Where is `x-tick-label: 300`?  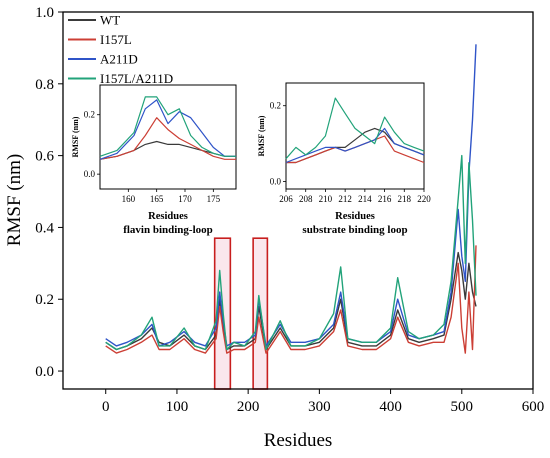 x-tick-label: 300 is located at coordinates (319, 407).